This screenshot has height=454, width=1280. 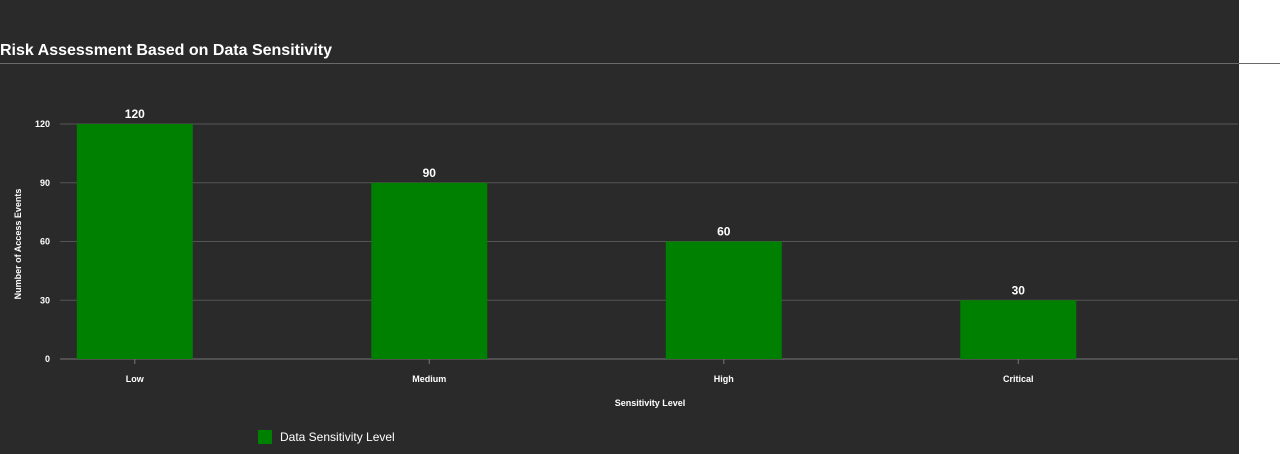 What do you see at coordinates (430, 173) in the screenshot?
I see `data-label: 90` at bounding box center [430, 173].